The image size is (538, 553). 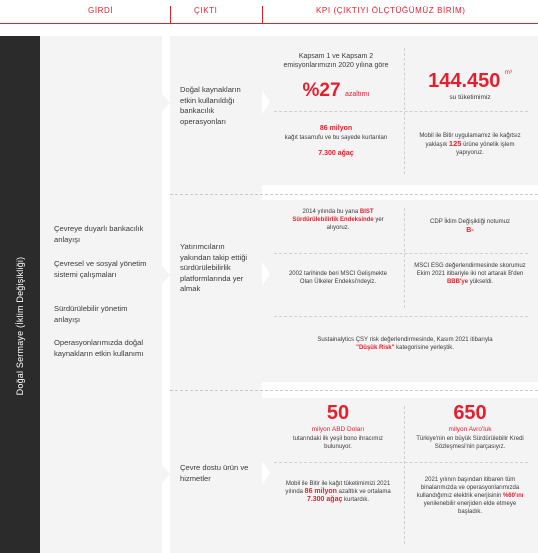 I want to click on mobile3-trees: 7.300 ağaç, so click(x=324, y=499).